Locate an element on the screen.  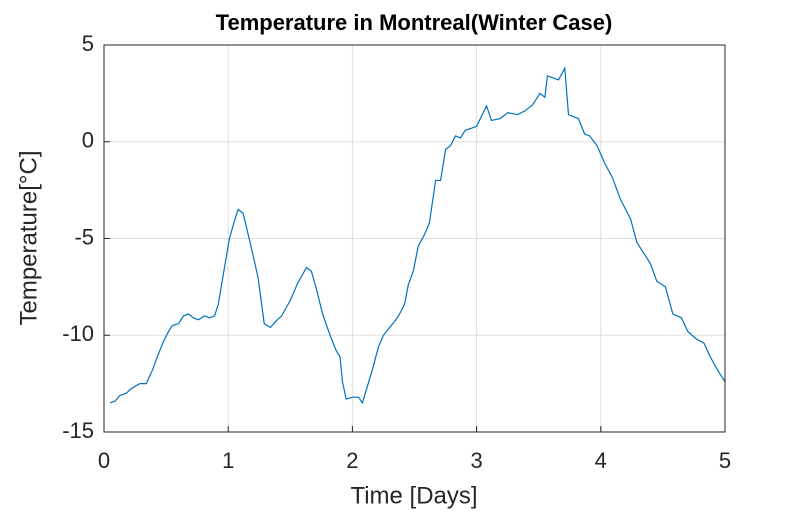
x-tick-label: 3 is located at coordinates (476, 460).